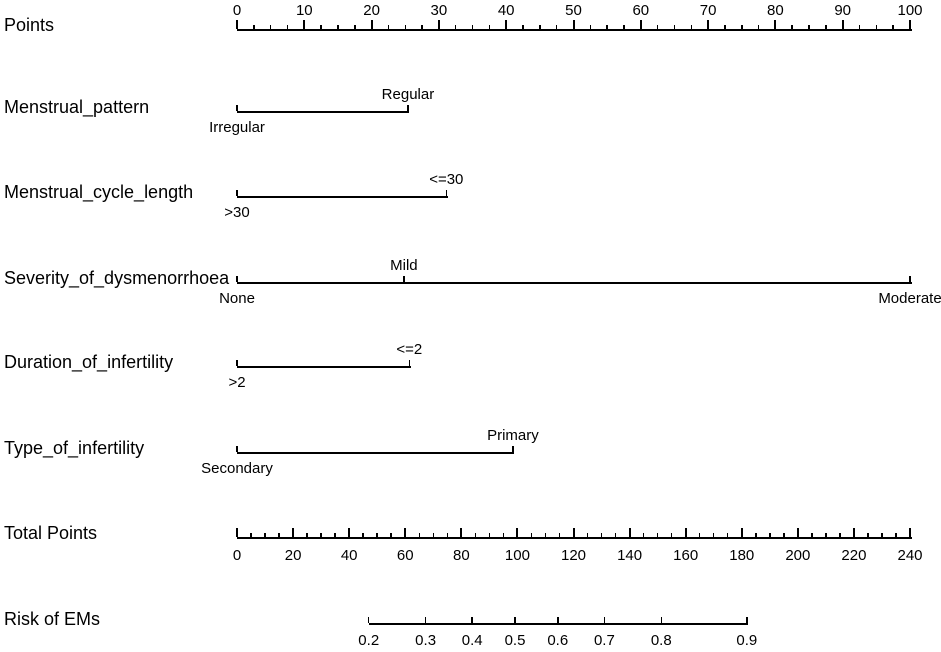  Describe the element at coordinates (237, 298) in the screenshot. I see `severity-of-dysmenorrhoea-level-label-none: None` at that location.